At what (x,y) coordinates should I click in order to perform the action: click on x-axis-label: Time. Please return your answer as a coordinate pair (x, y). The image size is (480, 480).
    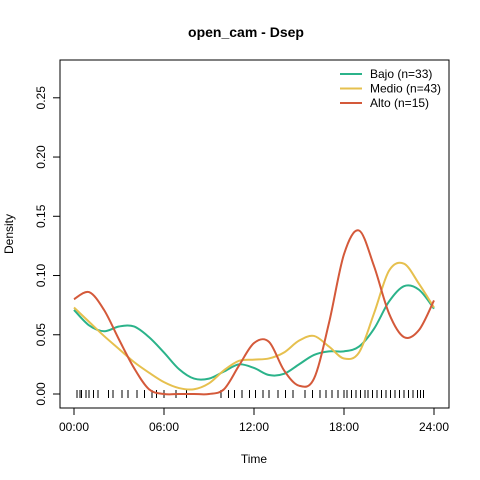
    Looking at the image, I should click on (254, 459).